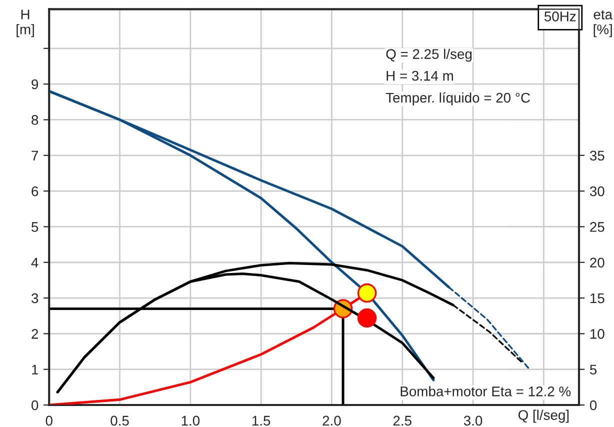  Describe the element at coordinates (597, 155) in the screenshot. I see `y2-tick-label: 35` at that location.